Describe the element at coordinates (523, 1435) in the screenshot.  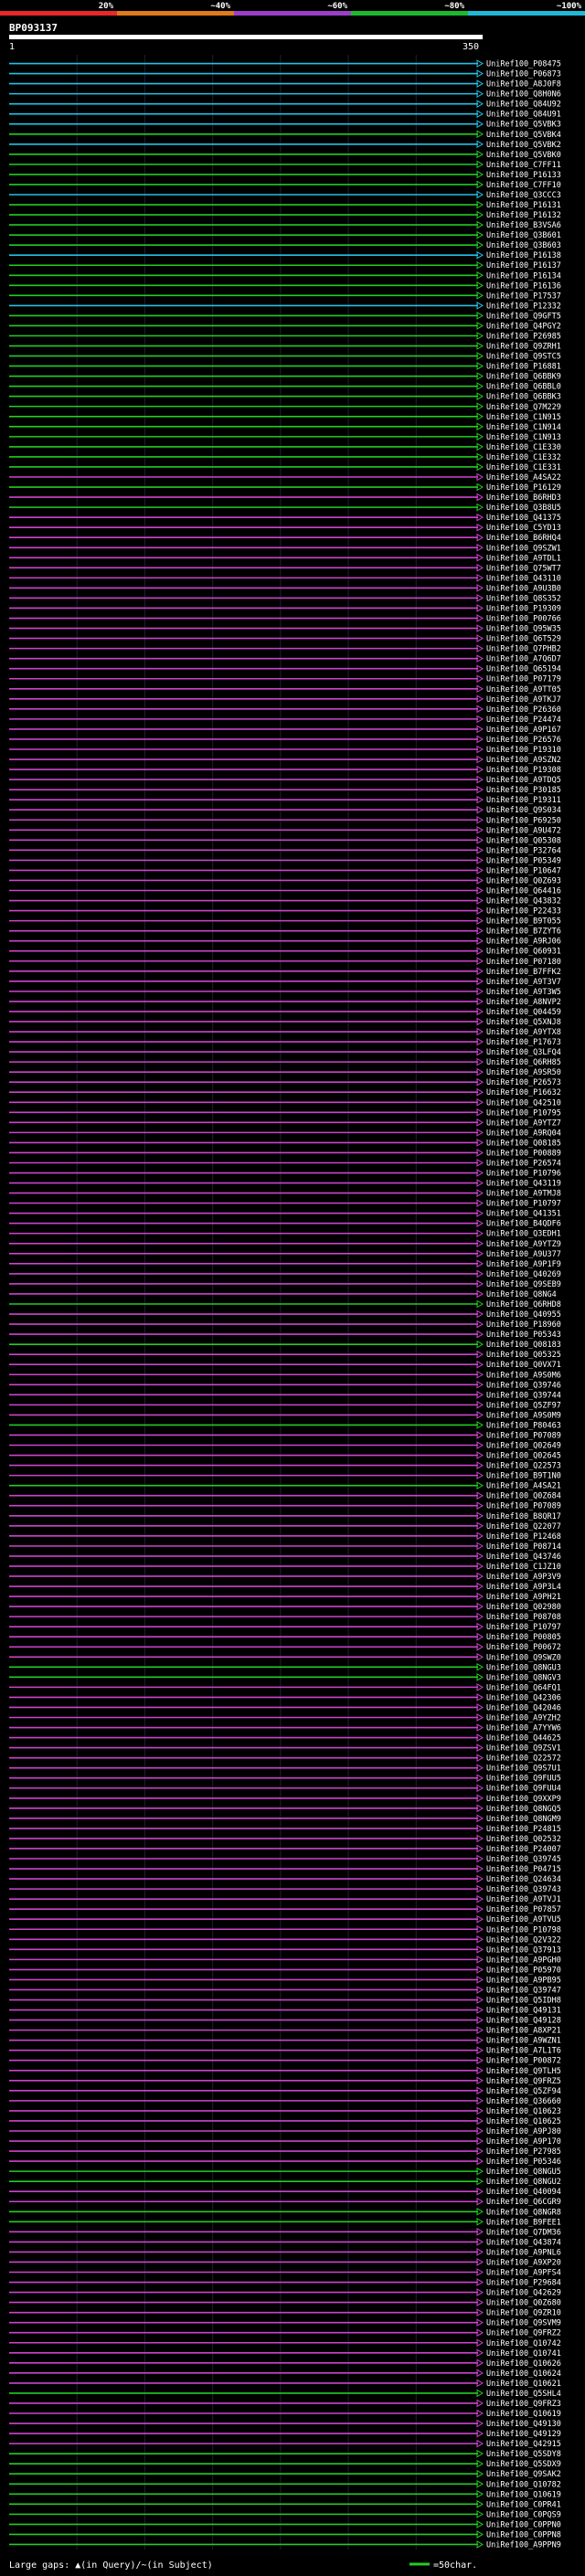
I see `hit-label: UniRef100_P07089` at that location.